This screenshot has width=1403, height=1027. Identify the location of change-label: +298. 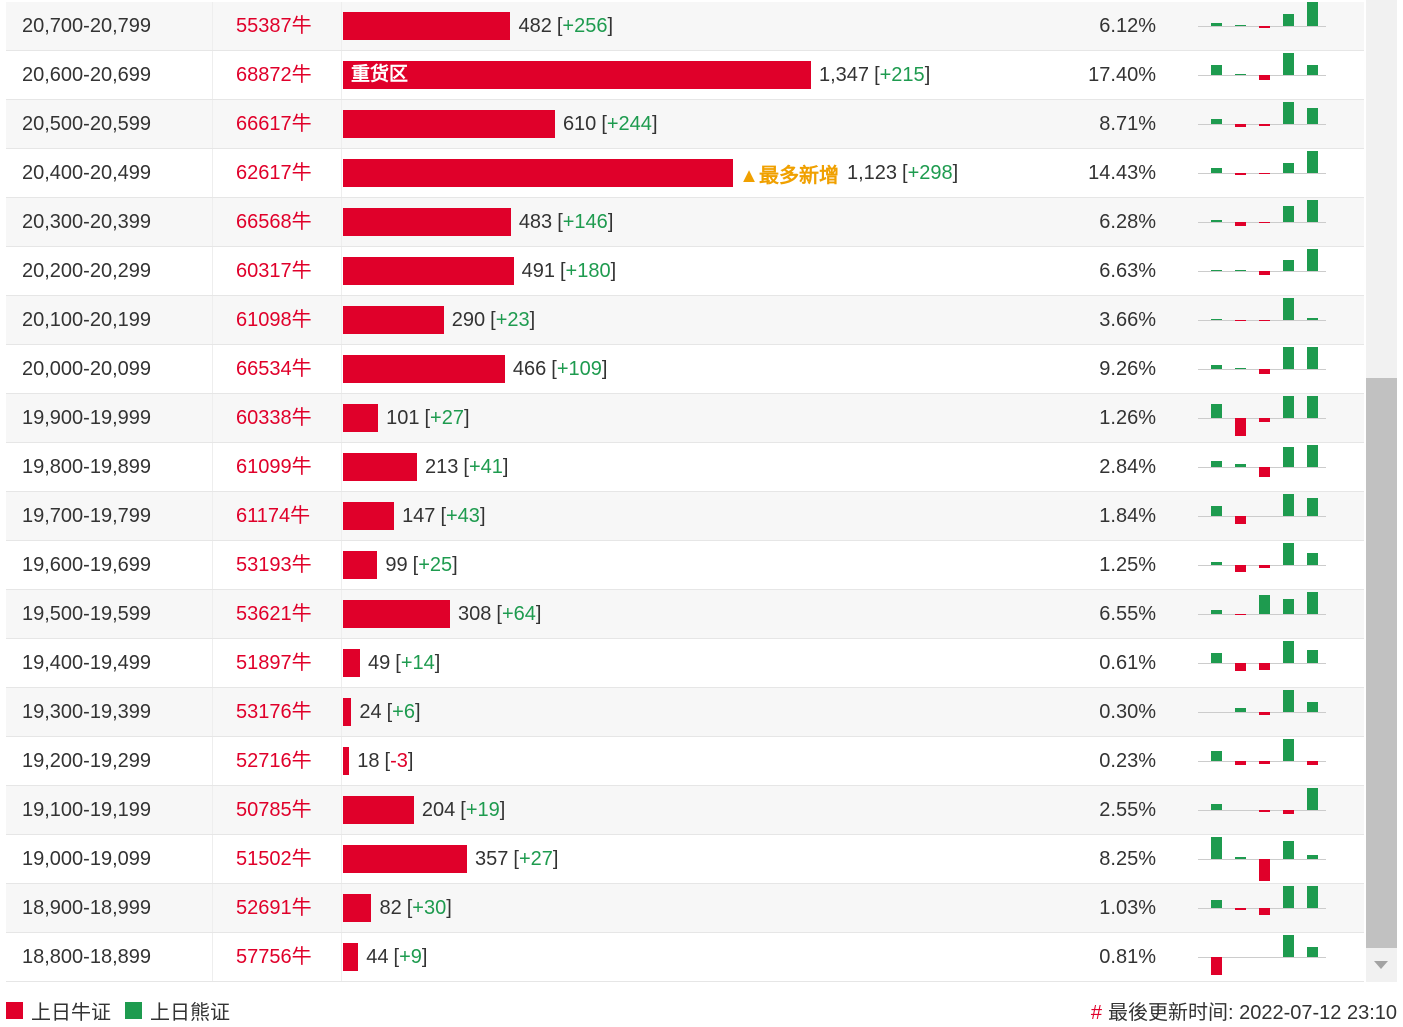
(930, 173).